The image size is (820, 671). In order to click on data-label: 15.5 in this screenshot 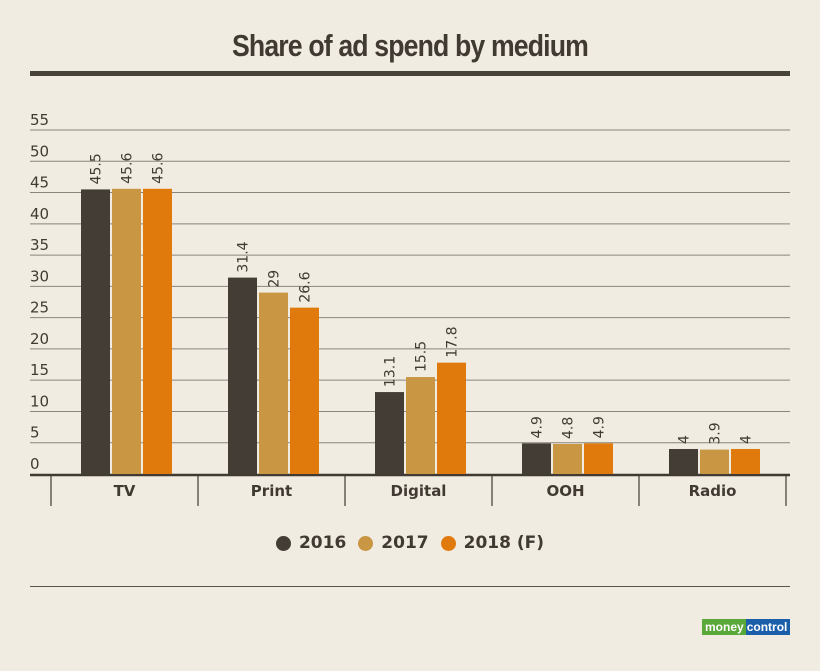, I will do `click(422, 356)`.